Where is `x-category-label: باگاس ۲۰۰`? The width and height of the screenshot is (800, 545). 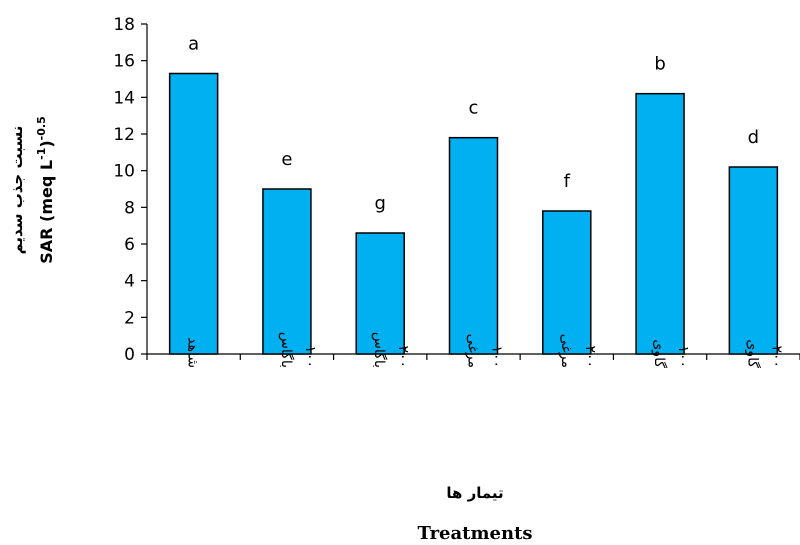 x-category-label: باگاس ۲۰۰ is located at coordinates (391, 350).